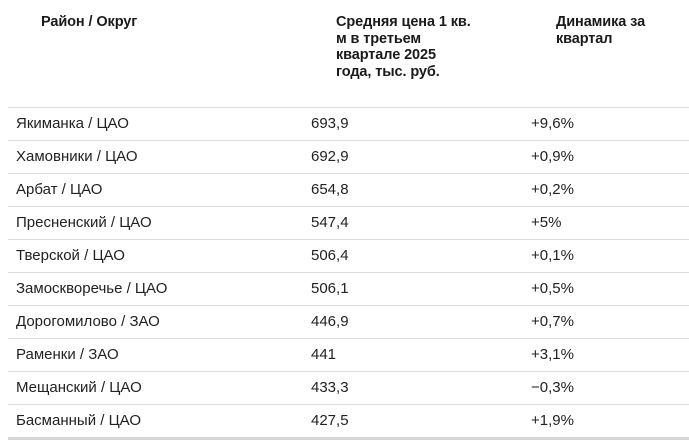 The image size is (689, 440). What do you see at coordinates (330, 156) in the screenshot?
I see `price-cell: 692,9` at bounding box center [330, 156].